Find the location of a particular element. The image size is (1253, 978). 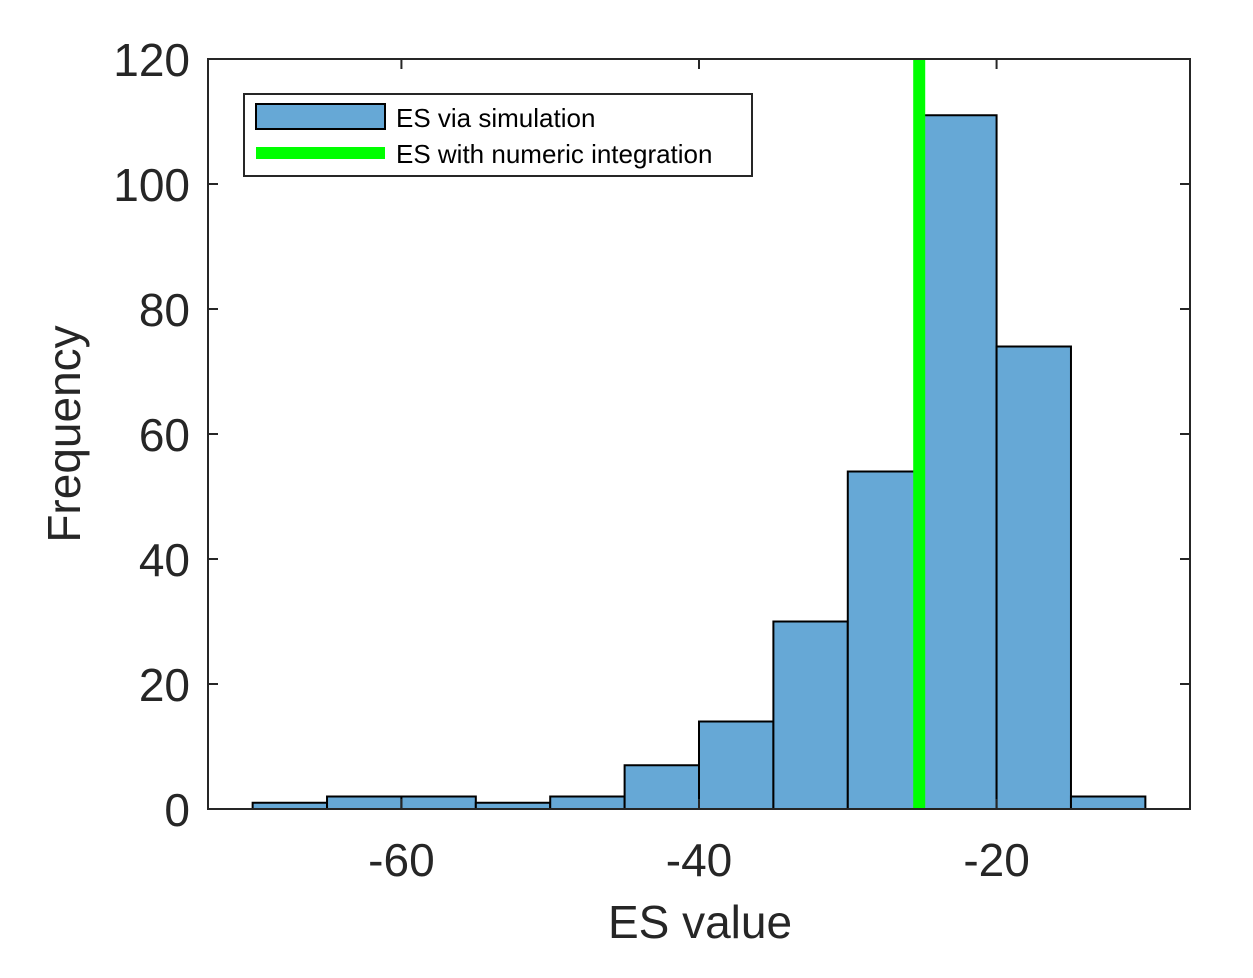

x-tick-label: -40 is located at coordinates (699, 860).